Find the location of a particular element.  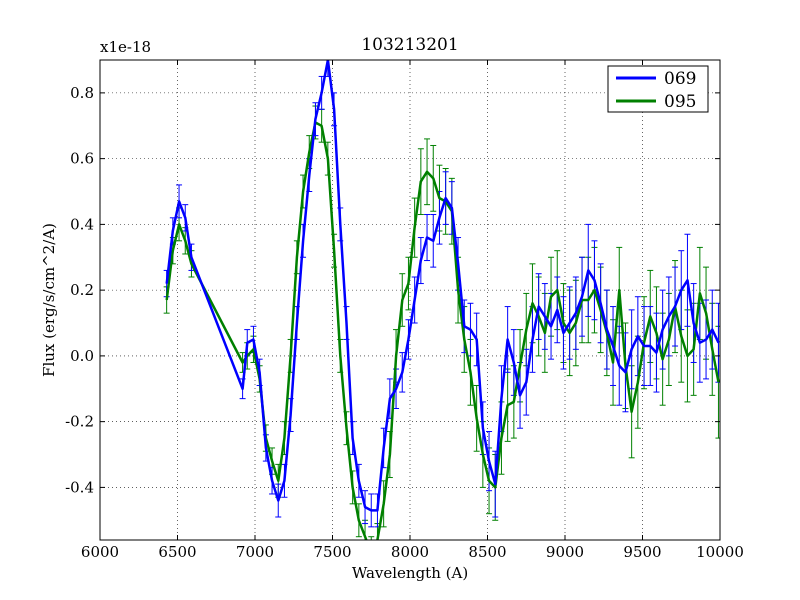

legend-label-095: 095 is located at coordinates (680, 102).